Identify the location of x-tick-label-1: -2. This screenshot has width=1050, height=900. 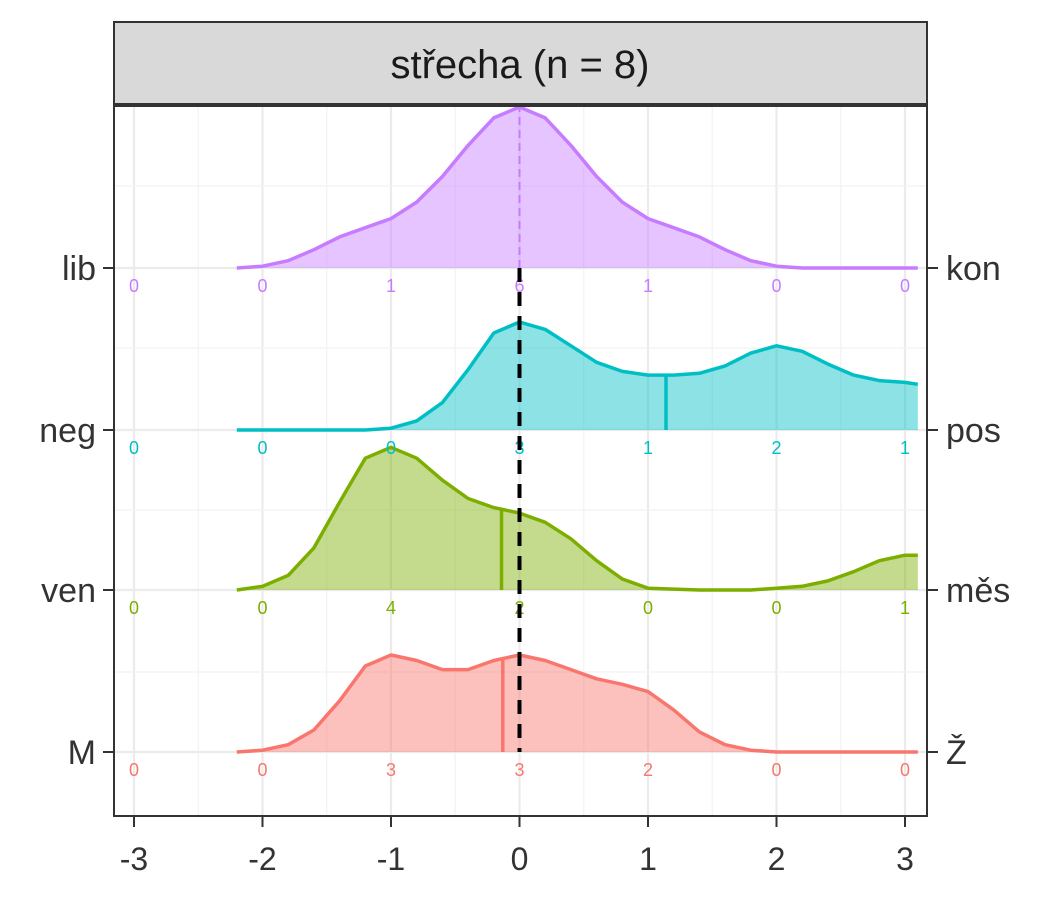
(262, 859).